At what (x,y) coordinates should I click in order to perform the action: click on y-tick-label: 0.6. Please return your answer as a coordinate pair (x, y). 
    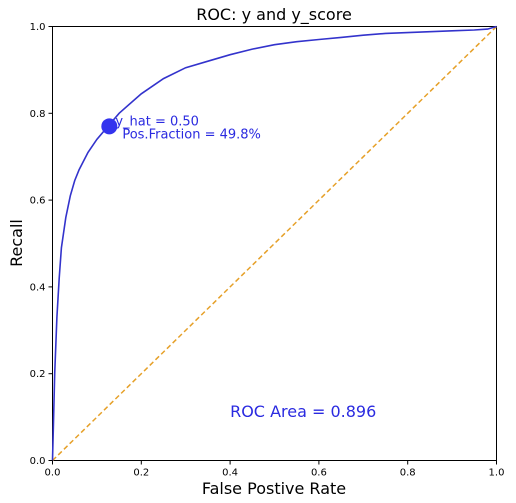
    Looking at the image, I should click on (38, 201).